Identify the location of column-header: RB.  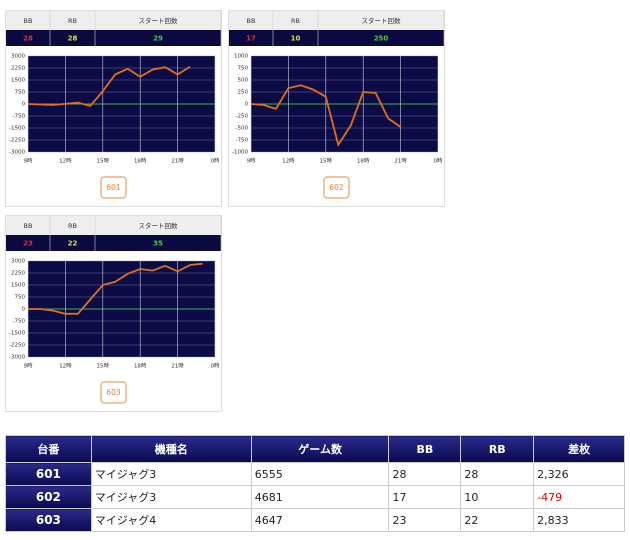
(497, 449).